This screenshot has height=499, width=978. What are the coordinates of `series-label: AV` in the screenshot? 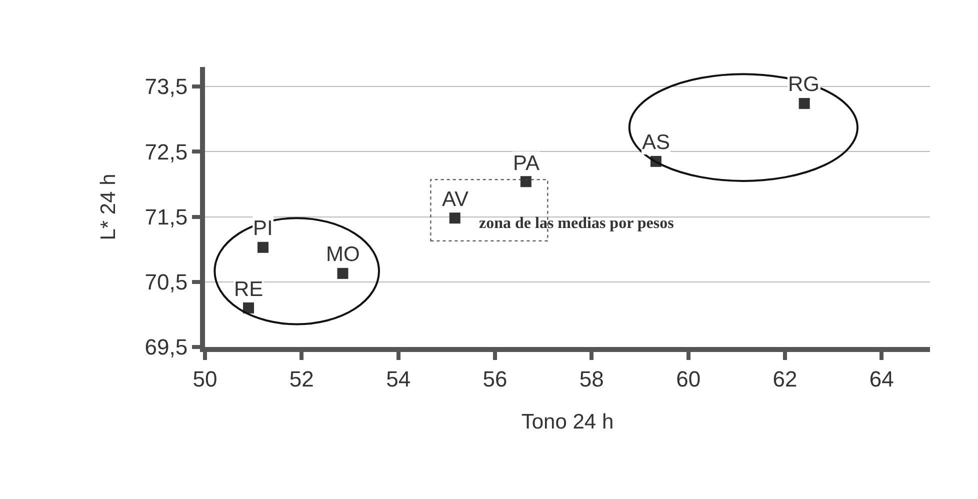 It's located at (455, 199).